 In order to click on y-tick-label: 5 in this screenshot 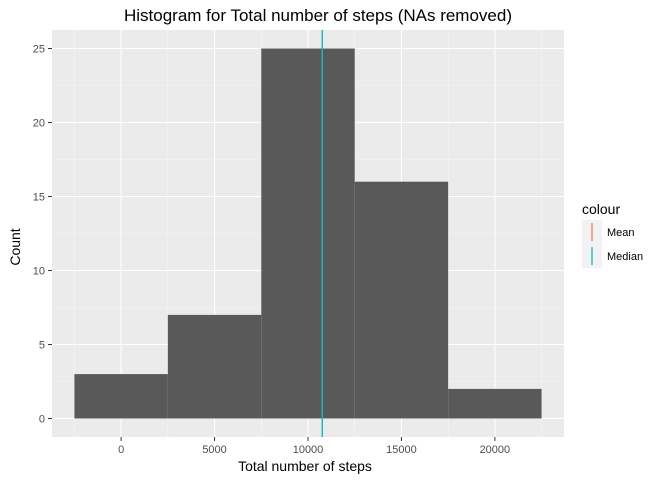, I will do `click(42, 346)`.